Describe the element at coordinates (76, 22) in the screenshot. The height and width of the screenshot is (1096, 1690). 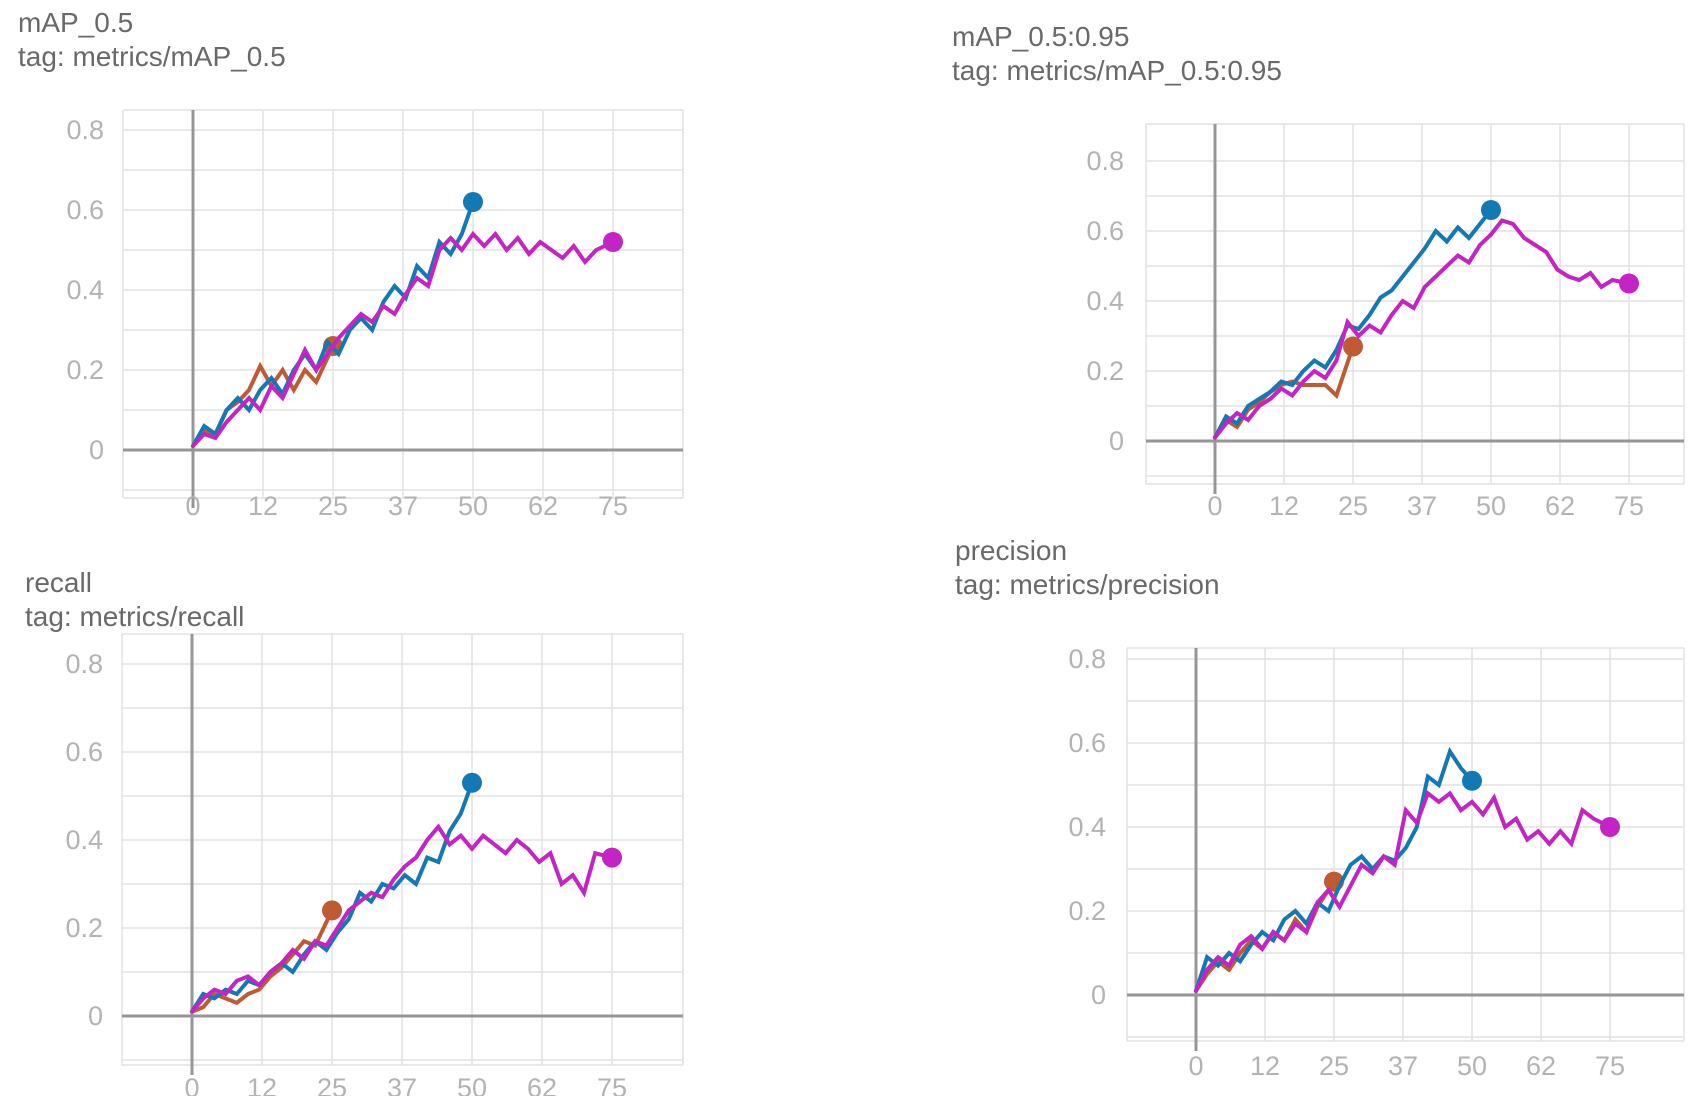
I see `metric-title: mAP_0.5` at that location.